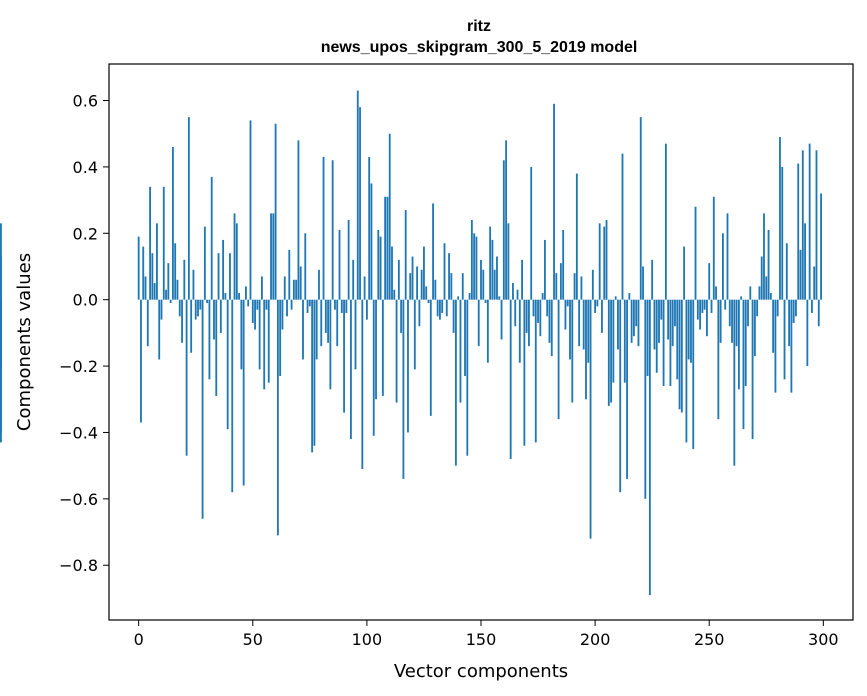 This screenshot has height=696, width=867. What do you see at coordinates (24, 342) in the screenshot?
I see `y-axis-label: Components values` at bounding box center [24, 342].